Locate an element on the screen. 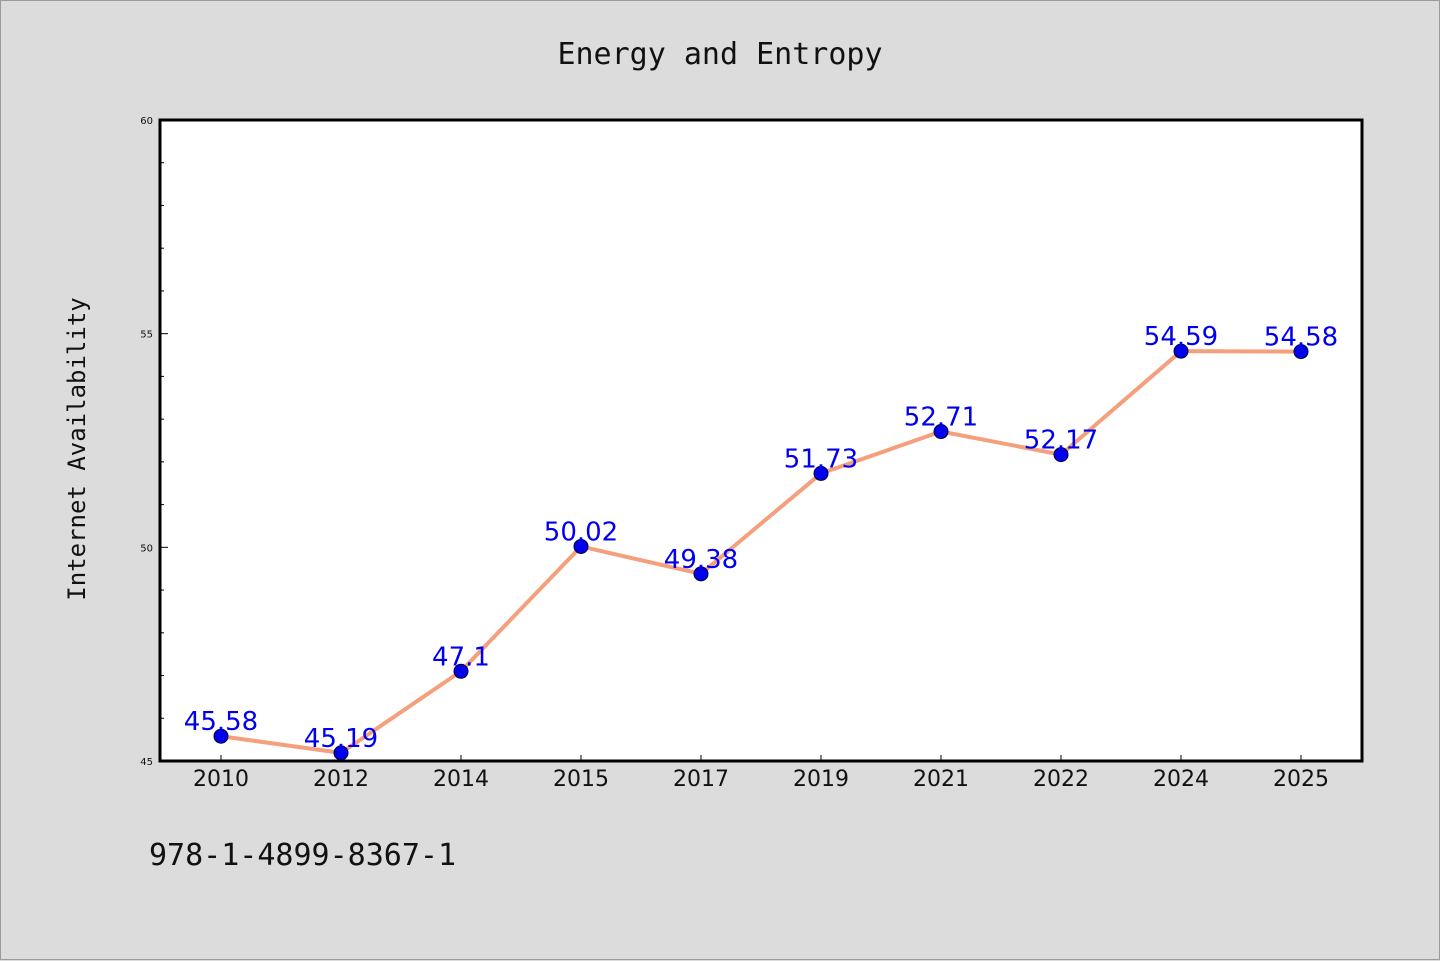  y-axis-label: Internet Availability is located at coordinates (77, 448).